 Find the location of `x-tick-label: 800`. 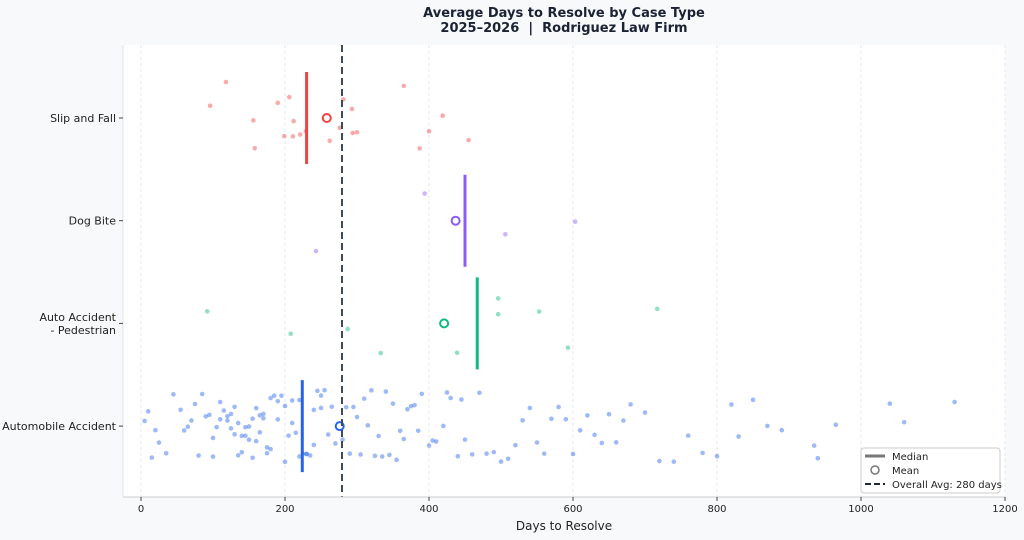

x-tick-label: 800 is located at coordinates (716, 509).